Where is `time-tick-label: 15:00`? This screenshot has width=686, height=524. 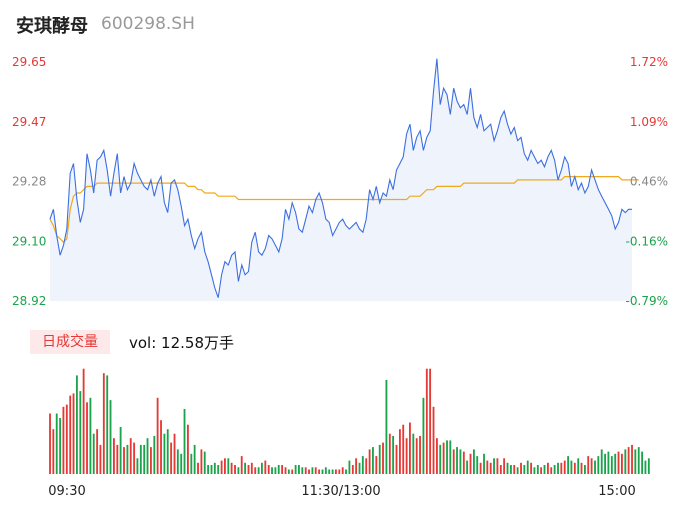 time-tick-label: 15:00 is located at coordinates (616, 491).